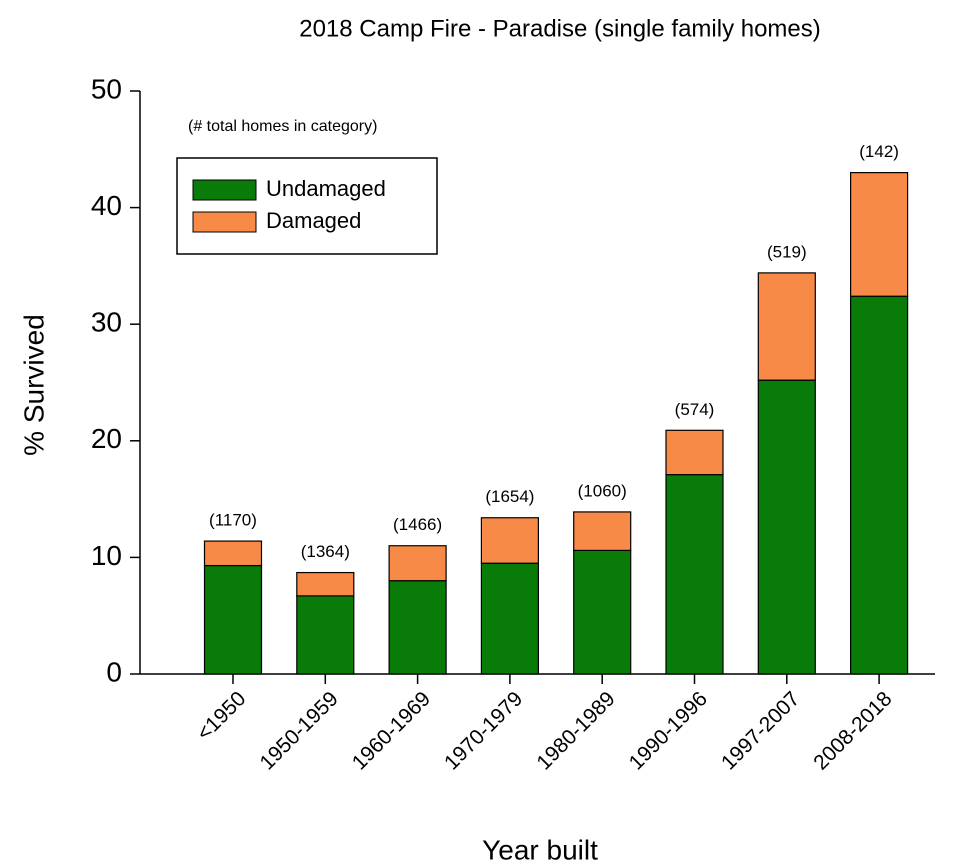 This screenshot has width=962, height=868. Describe the element at coordinates (233, 520) in the screenshot. I see `bar-label: (1170)` at that location.